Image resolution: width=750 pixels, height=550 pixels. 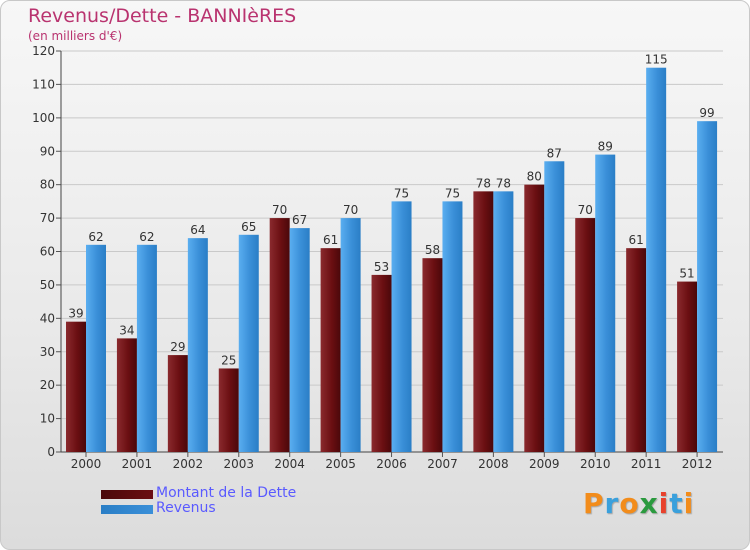 What do you see at coordinates (47, 151) in the screenshot?
I see `y-tick-label: 90` at bounding box center [47, 151].